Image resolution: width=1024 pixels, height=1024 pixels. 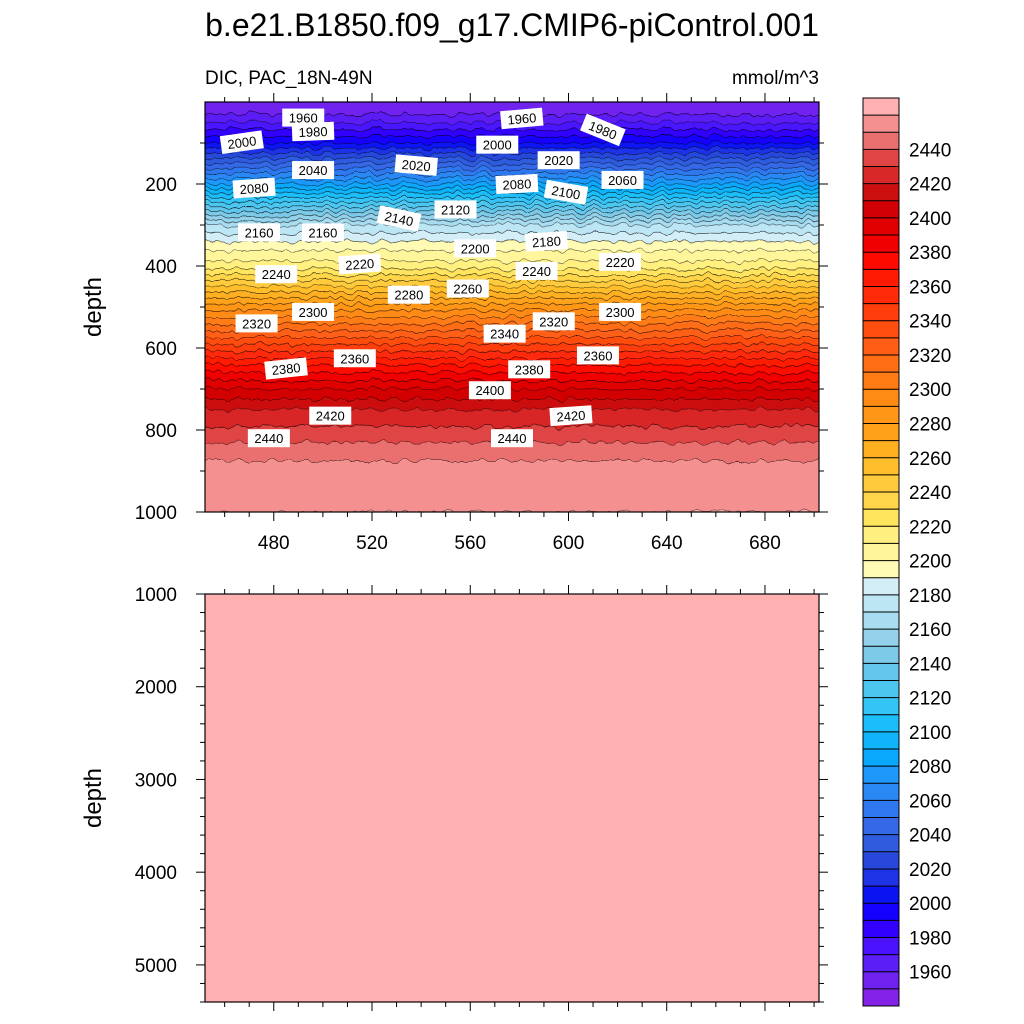 What do you see at coordinates (93, 307) in the screenshot?
I see `upper-y-axis-label: depth` at bounding box center [93, 307].